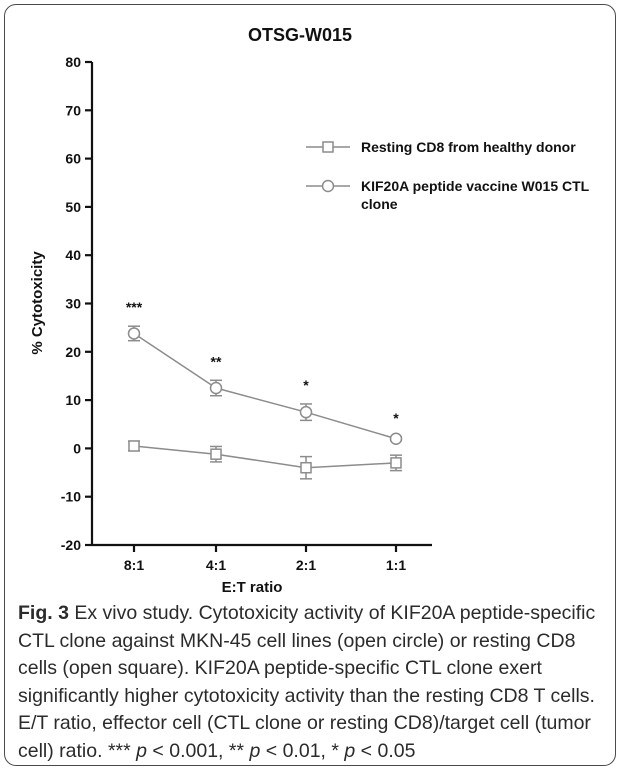 The image size is (625, 776). What do you see at coordinates (71, 497) in the screenshot?
I see `y-tick-label: -10` at bounding box center [71, 497].